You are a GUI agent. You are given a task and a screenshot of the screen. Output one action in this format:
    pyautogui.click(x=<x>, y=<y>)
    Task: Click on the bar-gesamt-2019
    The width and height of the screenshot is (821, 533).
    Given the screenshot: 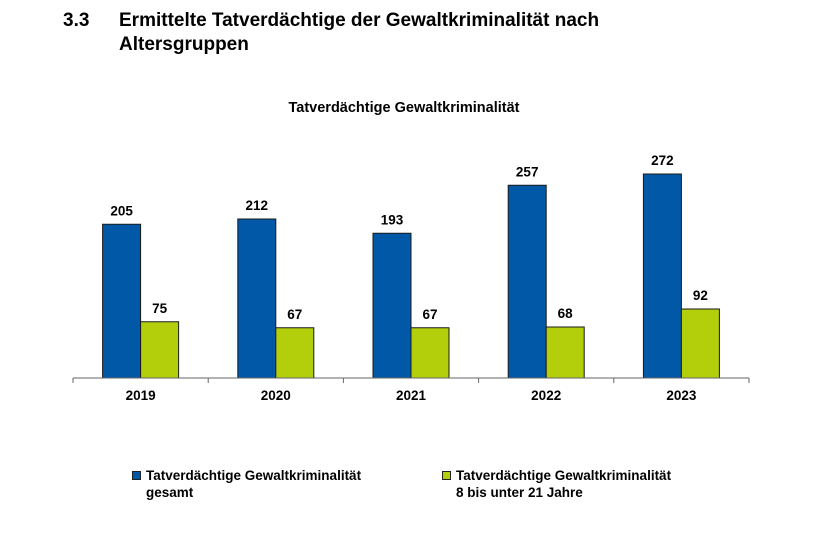 What is the action you would take?
    pyautogui.click(x=122, y=301)
    